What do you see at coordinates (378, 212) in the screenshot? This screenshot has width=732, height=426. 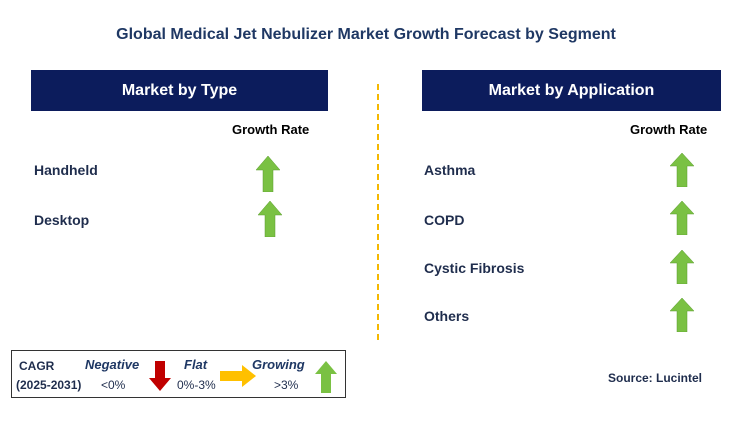 I see `panel-divider` at bounding box center [378, 212].